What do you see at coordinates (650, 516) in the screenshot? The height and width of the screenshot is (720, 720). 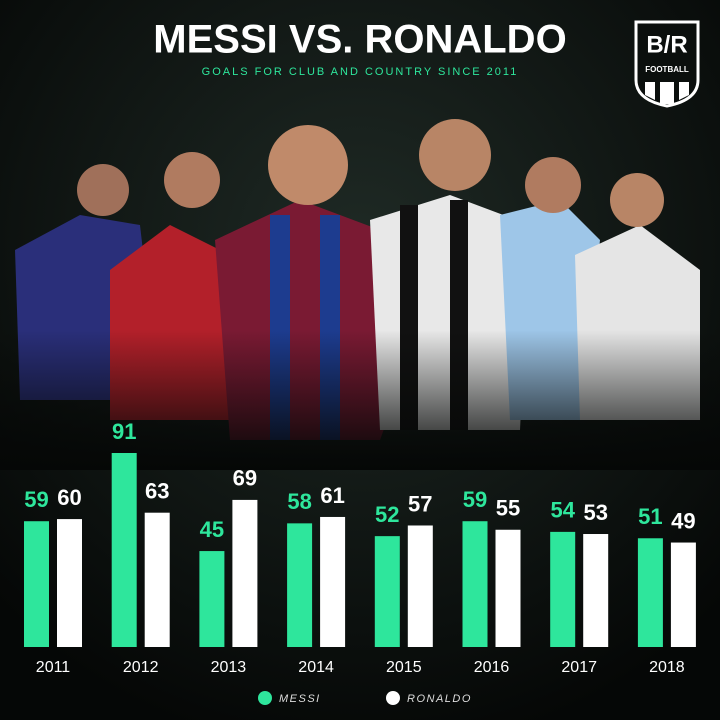 I see `value-label: 51` at bounding box center [650, 516].